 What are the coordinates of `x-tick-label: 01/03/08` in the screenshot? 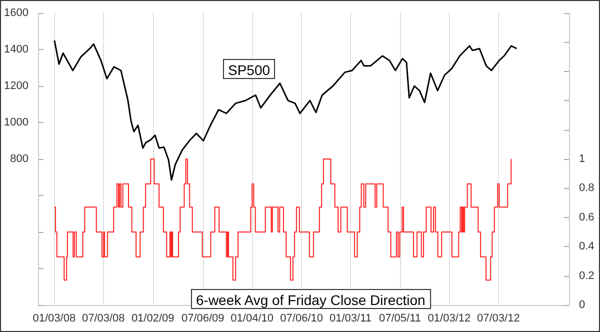 It's located at (54, 318).